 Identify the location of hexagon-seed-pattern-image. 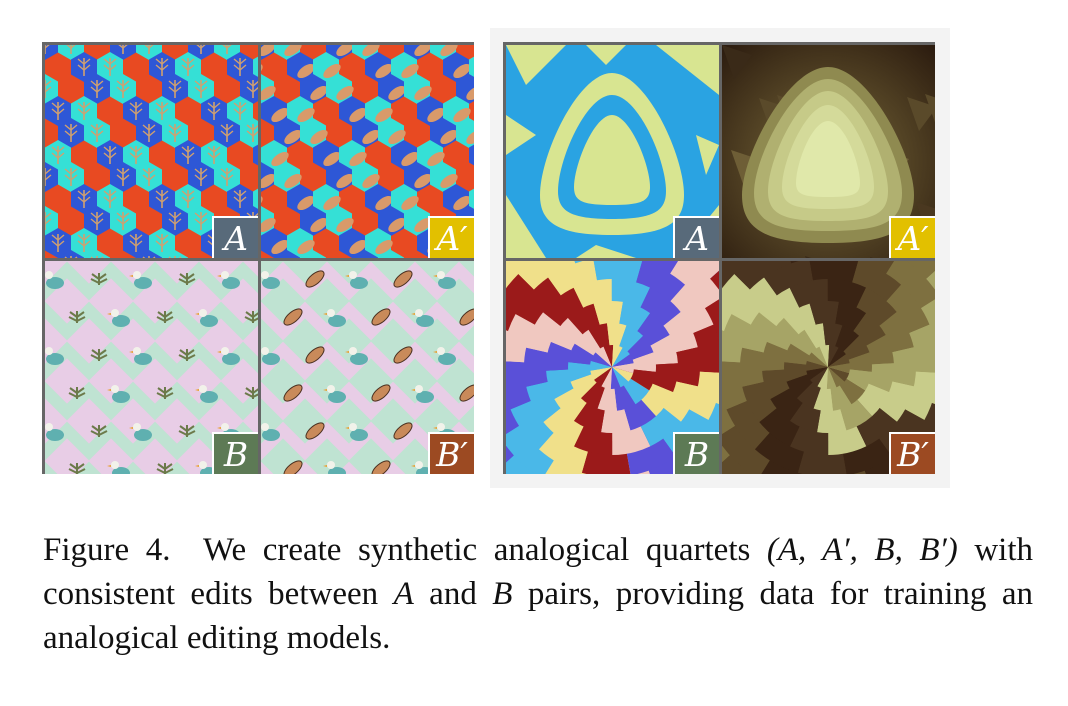
(367, 151).